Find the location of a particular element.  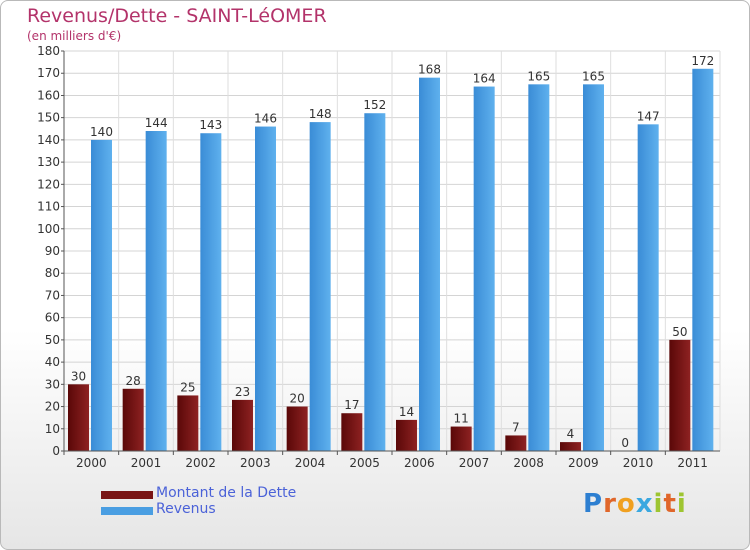

data-label-revenus: 148 is located at coordinates (320, 114).